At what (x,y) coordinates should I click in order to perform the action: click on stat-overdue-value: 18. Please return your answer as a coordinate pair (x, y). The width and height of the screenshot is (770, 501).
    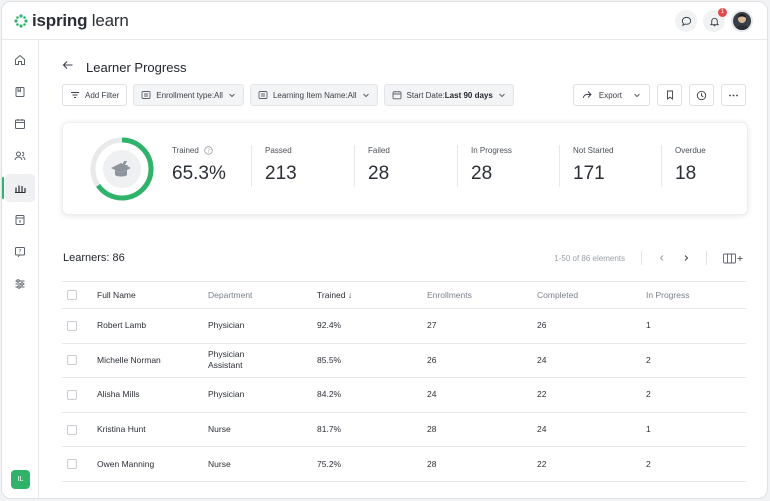
    Looking at the image, I should click on (686, 173).